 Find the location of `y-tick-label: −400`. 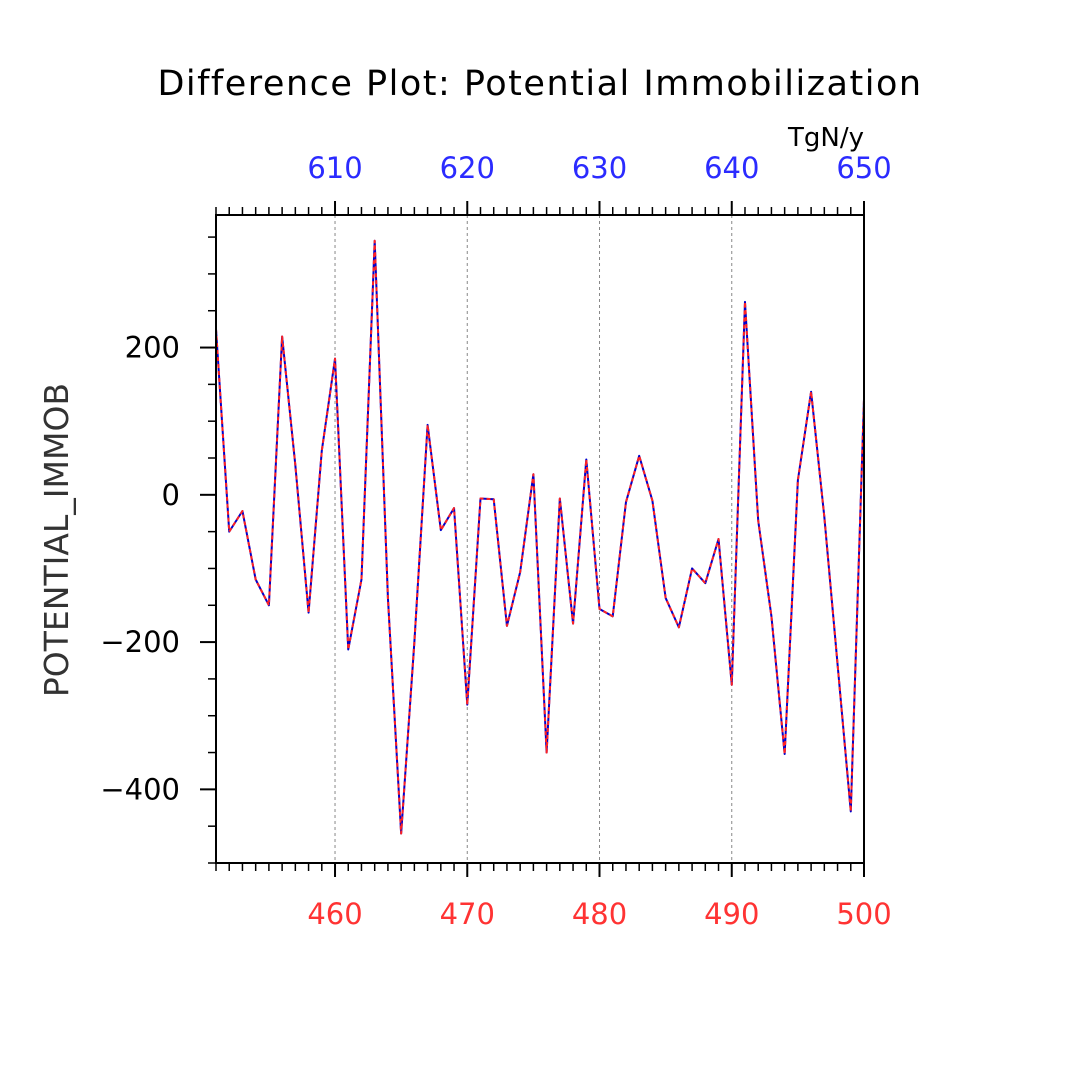

y-tick-label: −400 is located at coordinates (140, 789).